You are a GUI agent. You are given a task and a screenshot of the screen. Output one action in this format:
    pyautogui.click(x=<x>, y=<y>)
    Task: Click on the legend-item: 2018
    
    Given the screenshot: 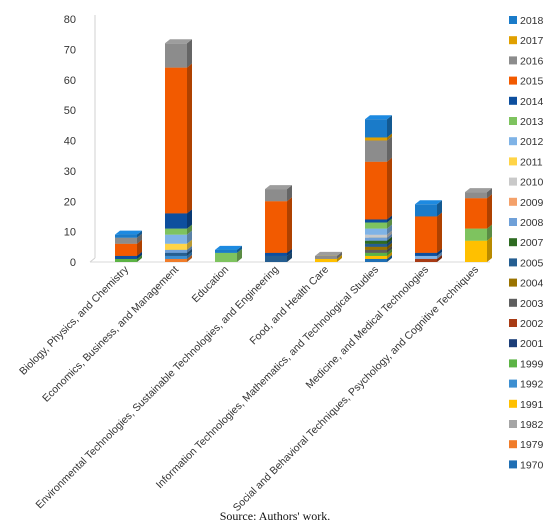 What is the action you would take?
    pyautogui.click(x=526, y=21)
    